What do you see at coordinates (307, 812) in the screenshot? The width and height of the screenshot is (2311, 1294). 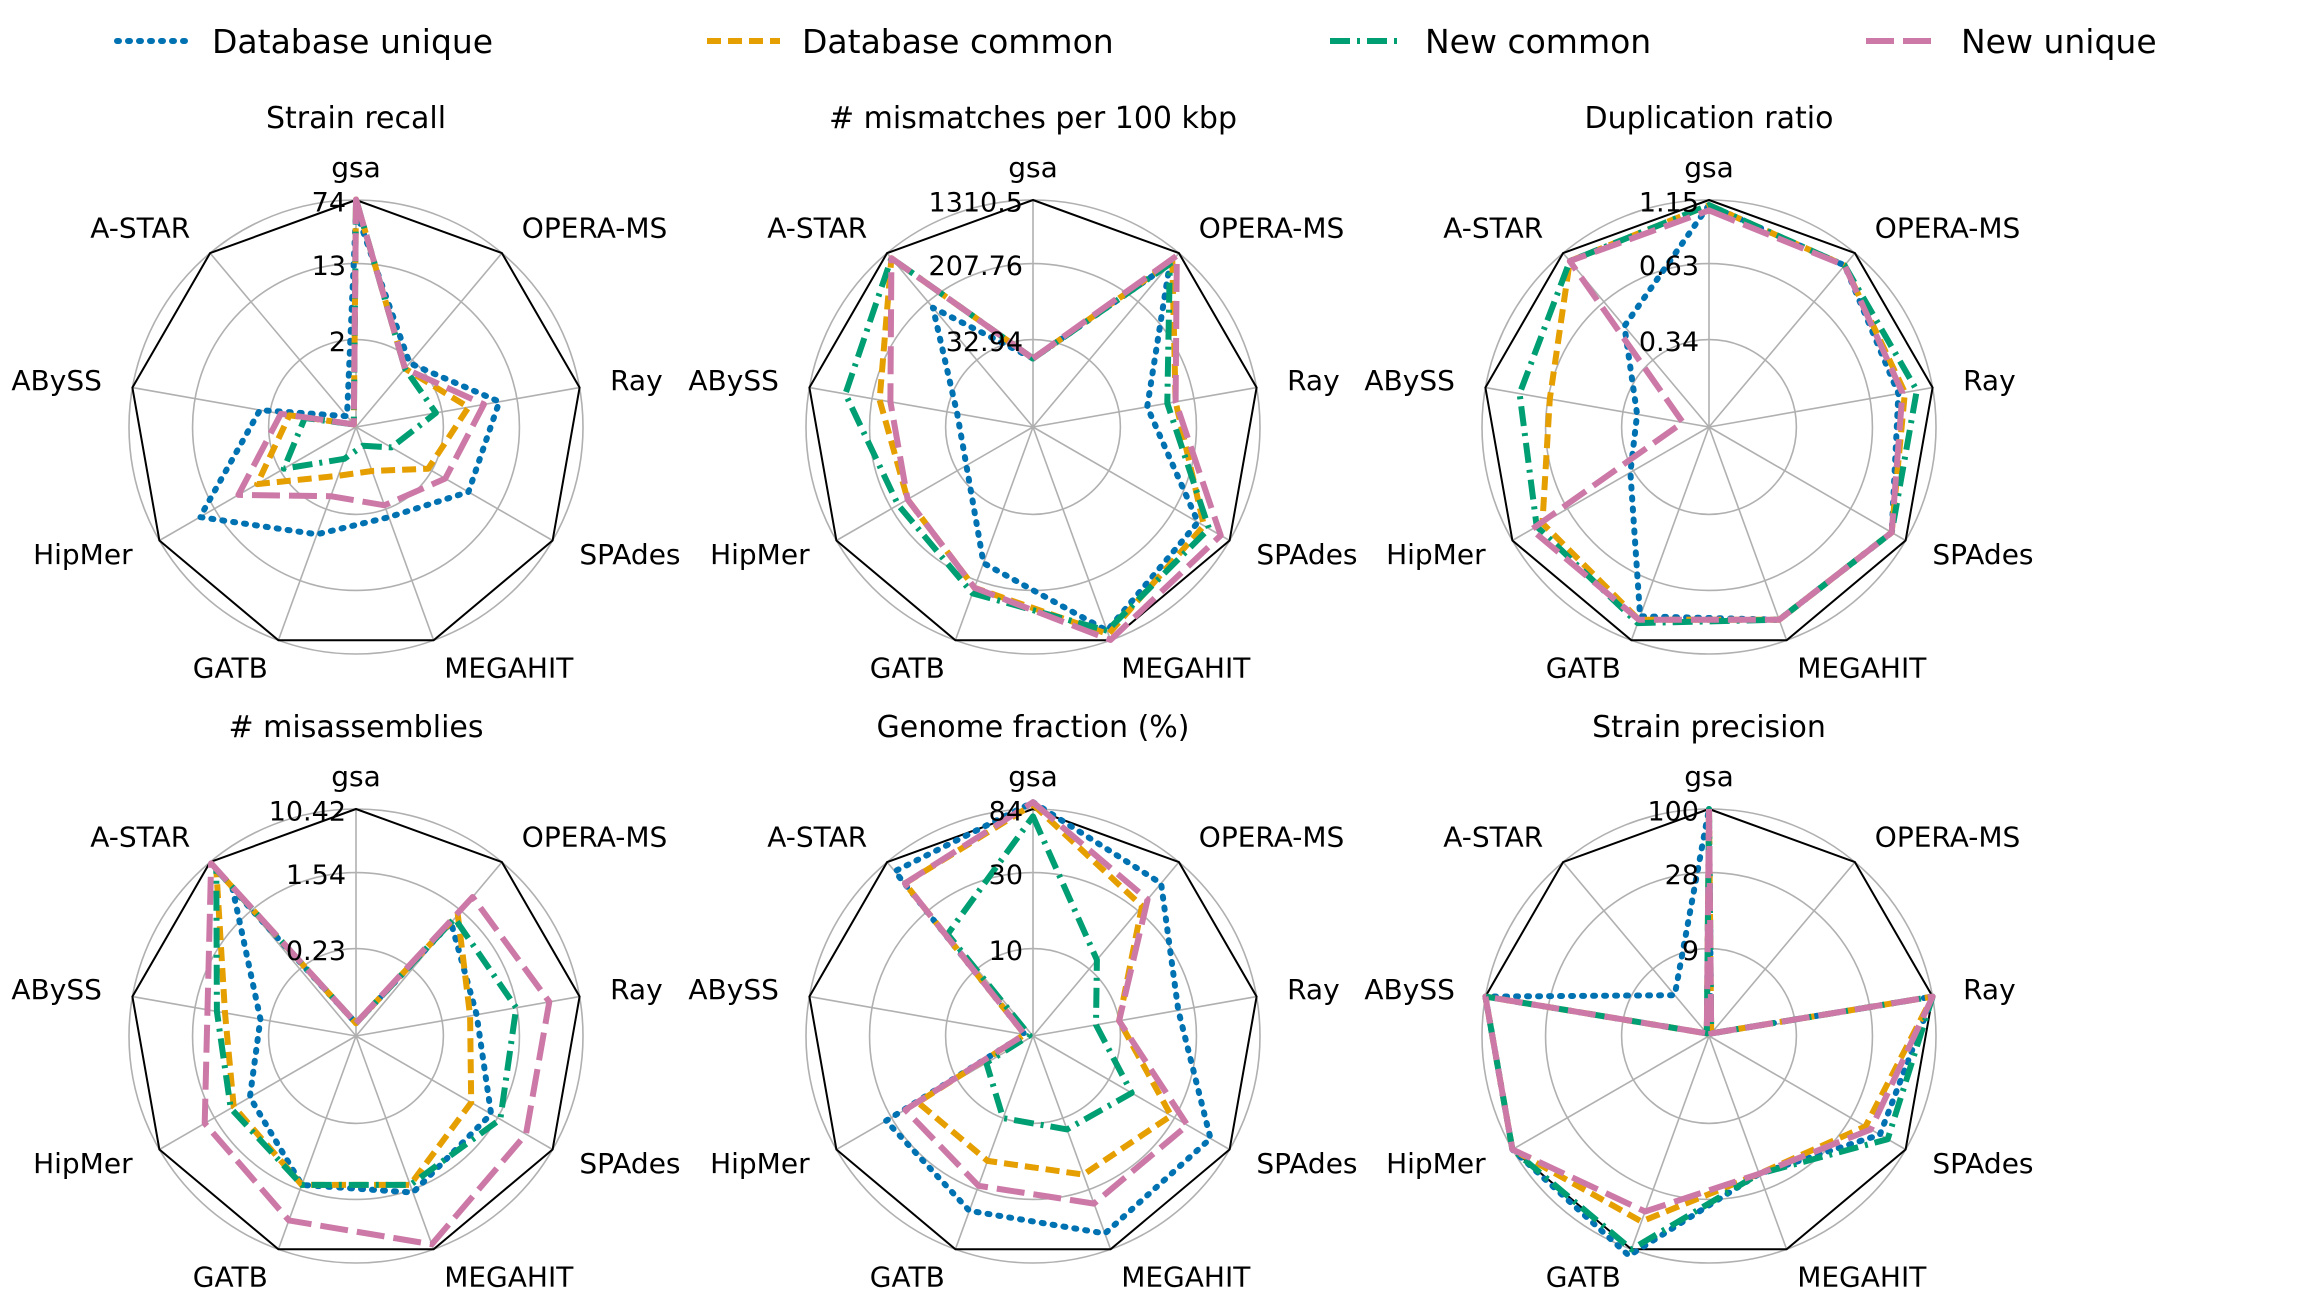 I see `tick-label: 10.42` at bounding box center [307, 812].